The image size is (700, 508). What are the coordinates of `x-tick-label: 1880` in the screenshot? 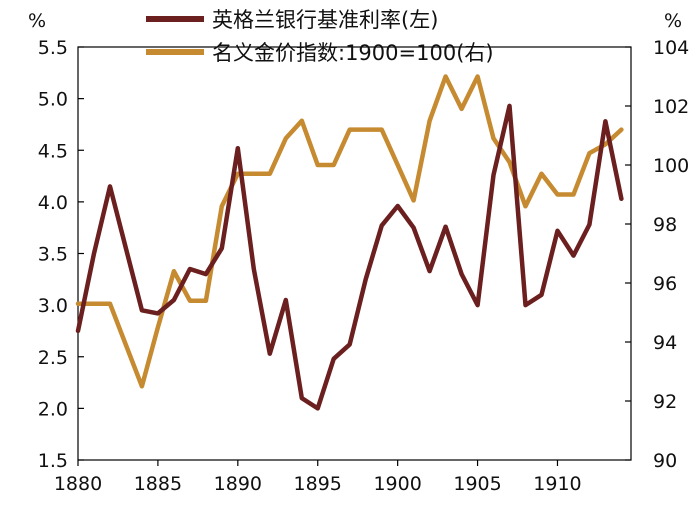 It's located at (78, 484).